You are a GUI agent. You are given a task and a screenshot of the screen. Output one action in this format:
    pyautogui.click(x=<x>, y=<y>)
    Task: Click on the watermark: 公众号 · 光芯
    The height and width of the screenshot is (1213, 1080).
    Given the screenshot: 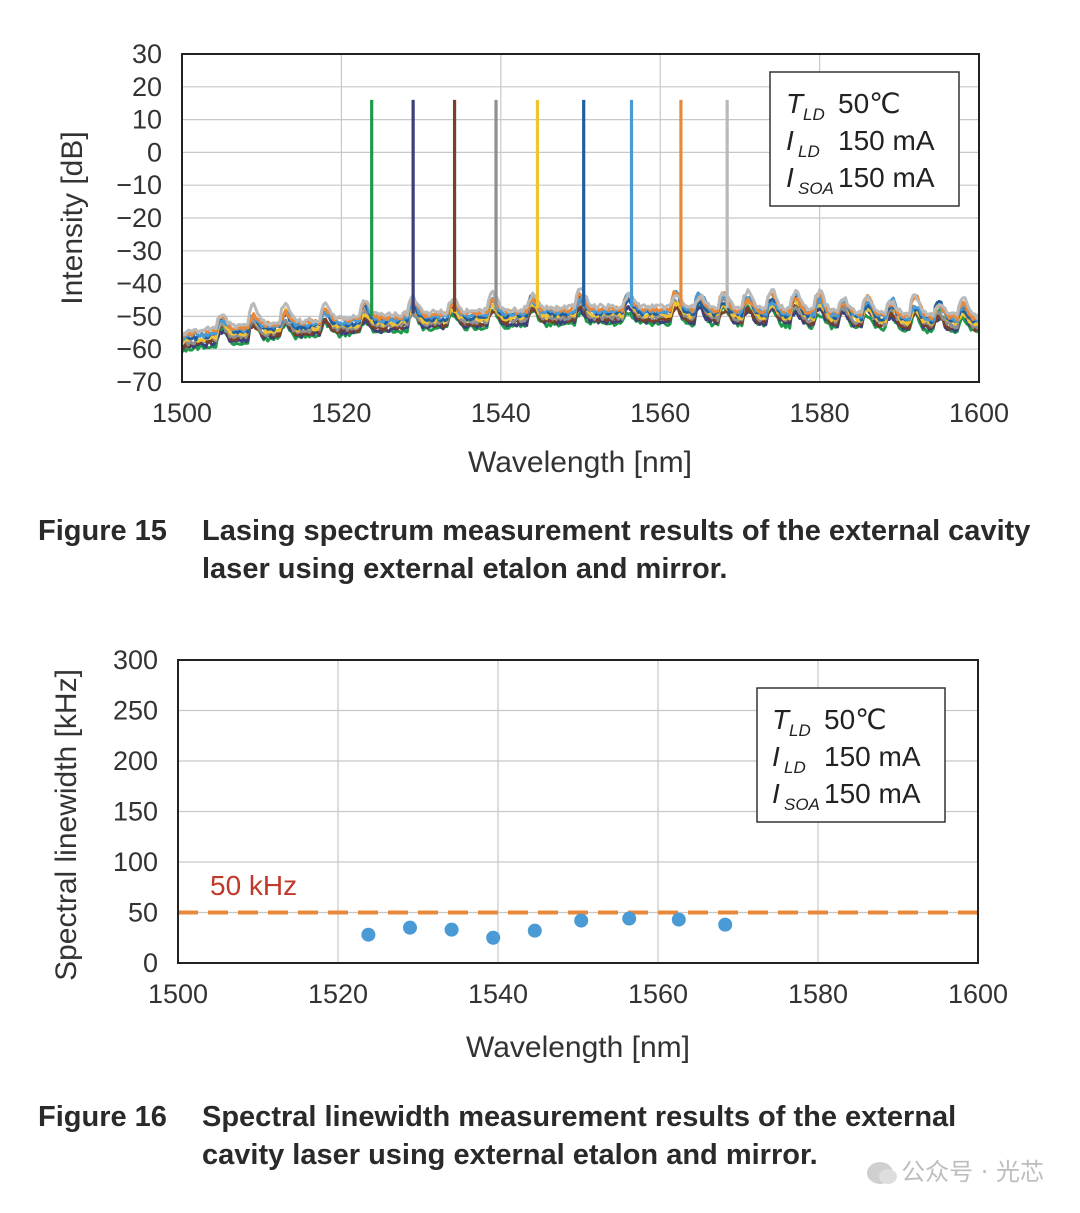 What is the action you would take?
    pyautogui.click(x=955, y=1169)
    